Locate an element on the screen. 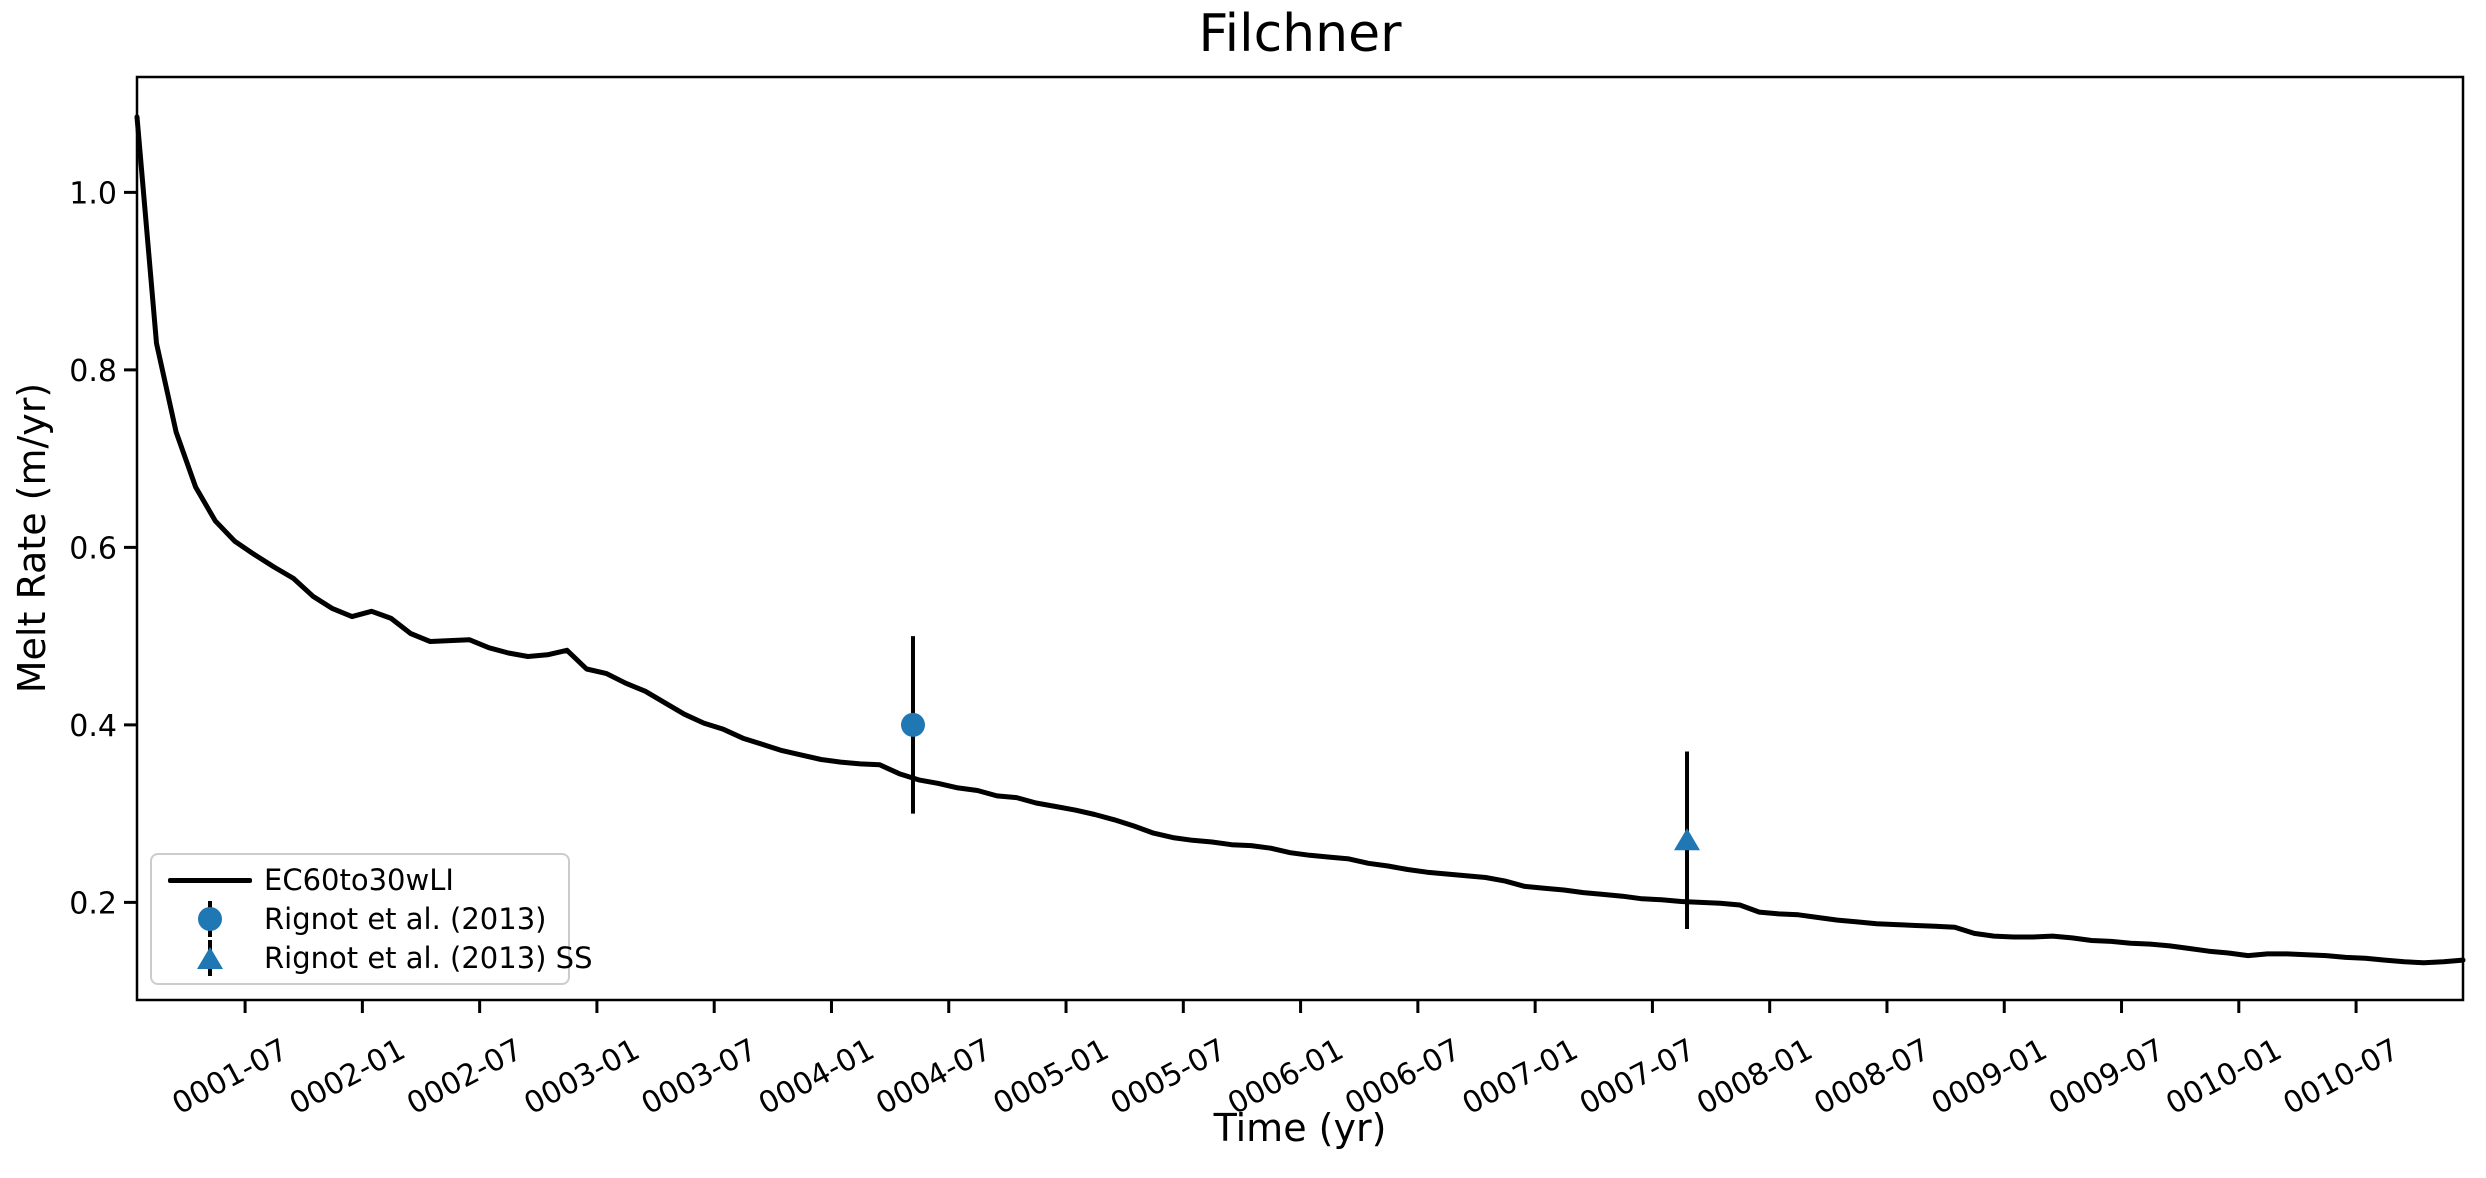 This screenshot has width=2486, height=1178. legend-item-circle: Rignot et al. (2013) is located at coordinates (360, 919).